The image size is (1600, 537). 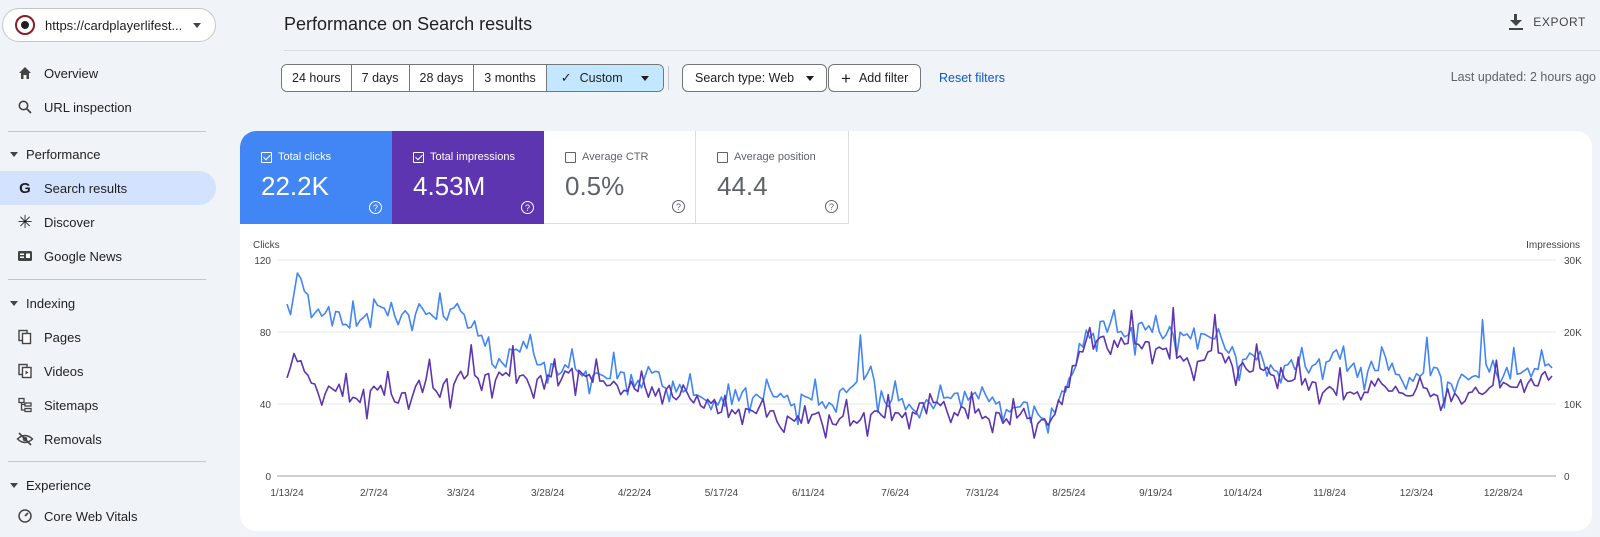 What do you see at coordinates (88, 107) in the screenshot?
I see `sidebar-item-label: URL inspection` at bounding box center [88, 107].